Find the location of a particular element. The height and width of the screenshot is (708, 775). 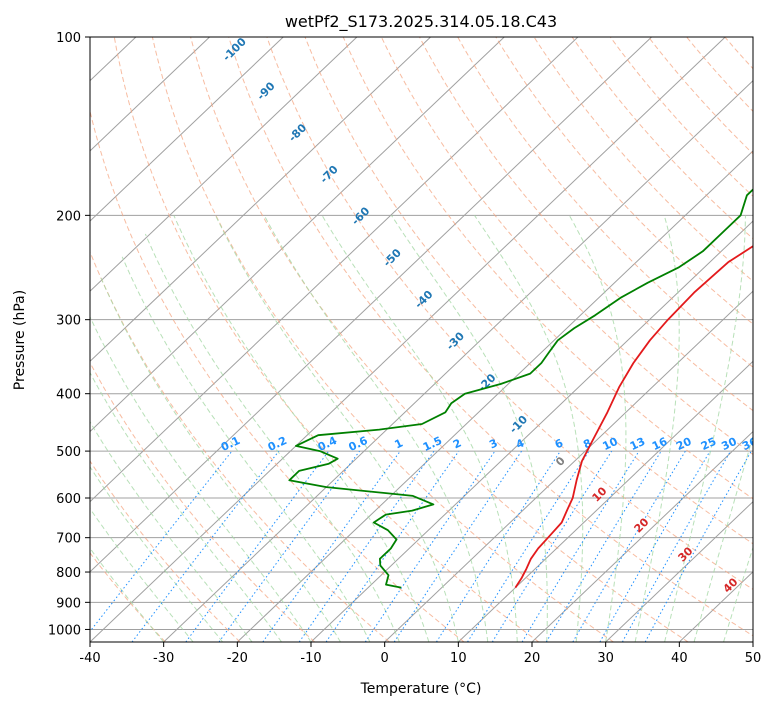

x-tick-label: 30 is located at coordinates (605, 658).